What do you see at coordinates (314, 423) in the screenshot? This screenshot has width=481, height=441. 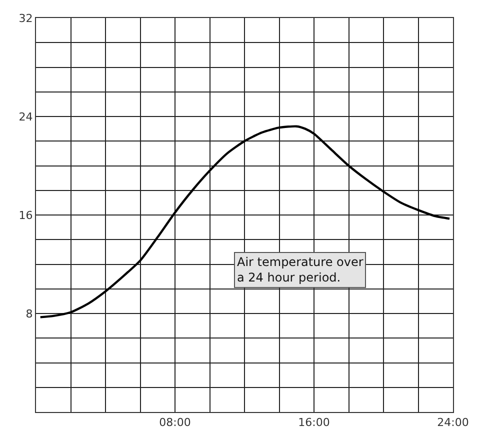 I see `x-tick-label: 16:00` at bounding box center [314, 423].